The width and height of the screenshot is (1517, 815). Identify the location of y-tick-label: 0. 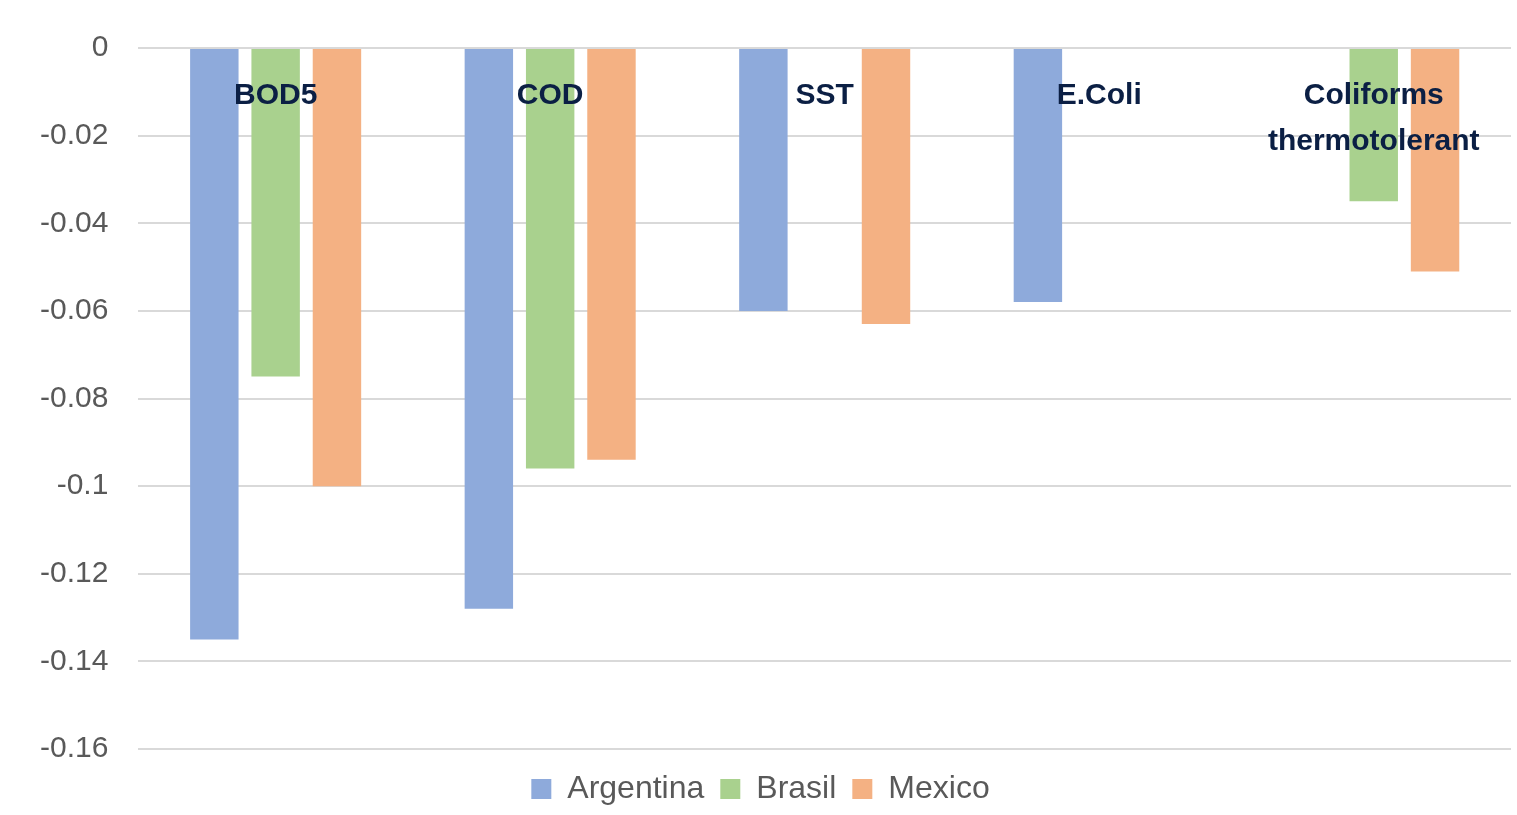
(100, 46).